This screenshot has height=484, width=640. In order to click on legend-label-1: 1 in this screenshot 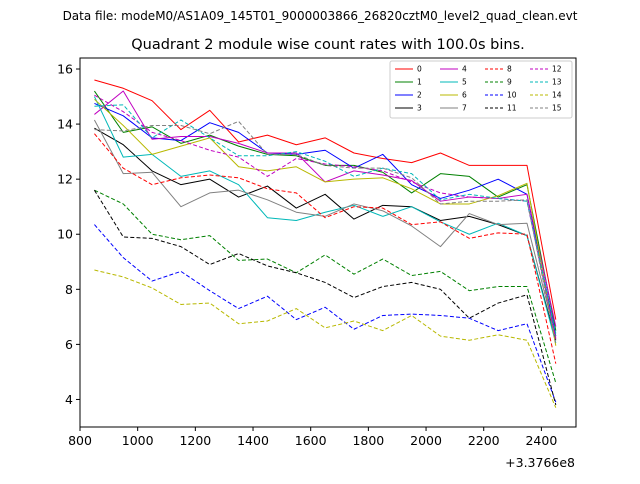, I will do `click(419, 82)`.